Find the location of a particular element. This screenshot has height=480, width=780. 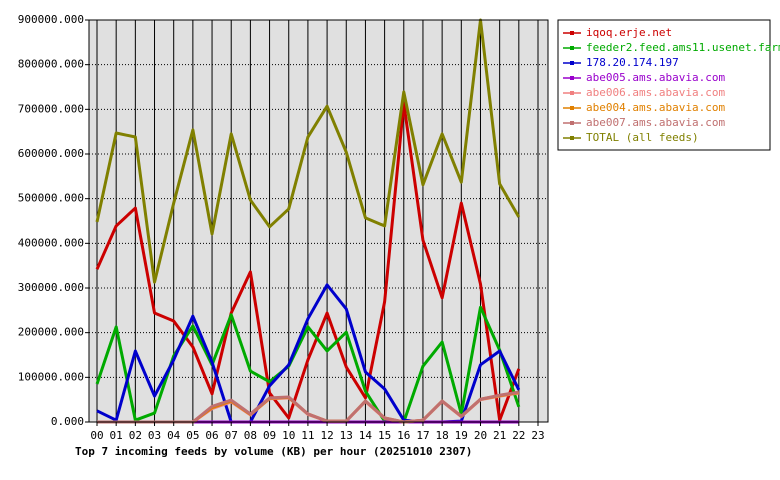

x-tick-label: 10 is located at coordinates (288, 435).